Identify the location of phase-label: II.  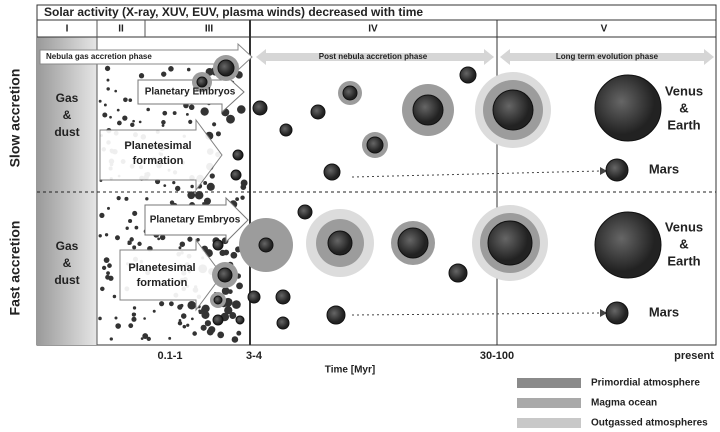
(121, 29).